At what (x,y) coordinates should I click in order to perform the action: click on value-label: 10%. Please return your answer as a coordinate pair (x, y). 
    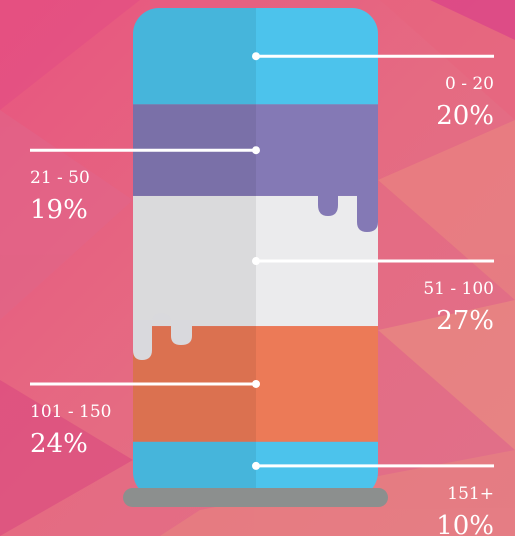
    Looking at the image, I should click on (465, 523).